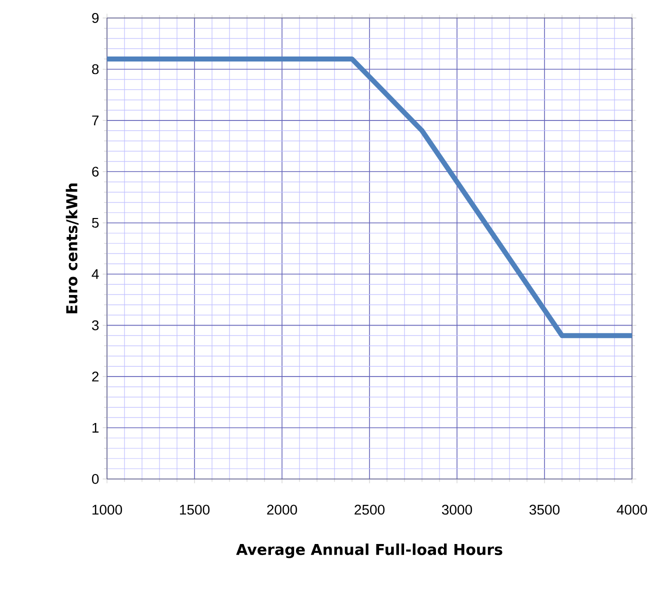  I want to click on y-tick-label: 1, so click(95, 427).